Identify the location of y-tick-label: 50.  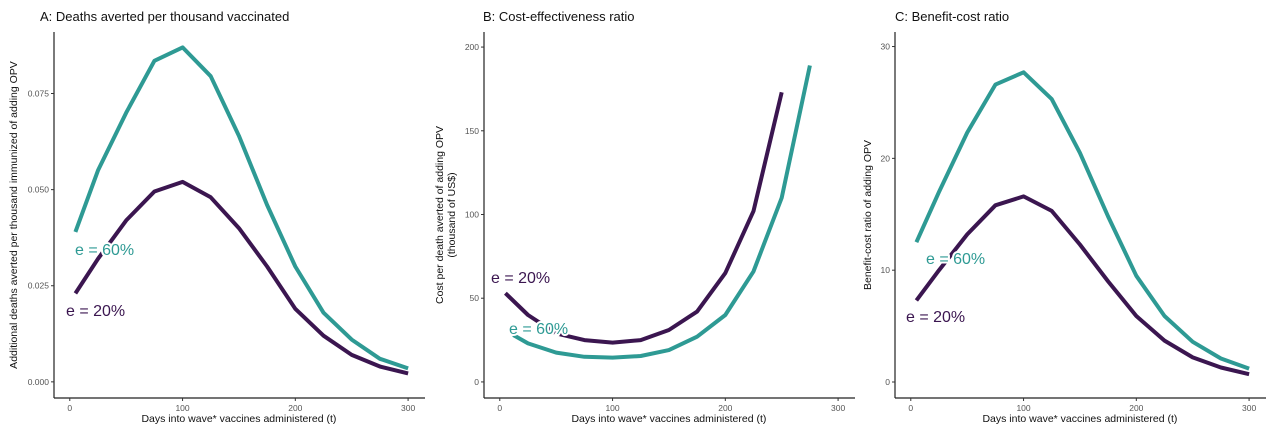
(475, 298).